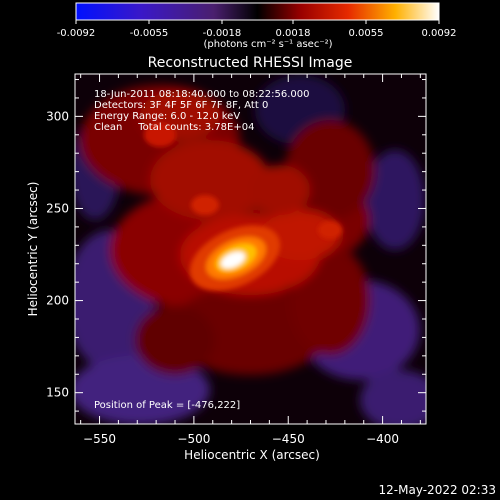 The image size is (500, 500). I want to click on colorbar-tick-label: -0.0092, so click(76, 33).